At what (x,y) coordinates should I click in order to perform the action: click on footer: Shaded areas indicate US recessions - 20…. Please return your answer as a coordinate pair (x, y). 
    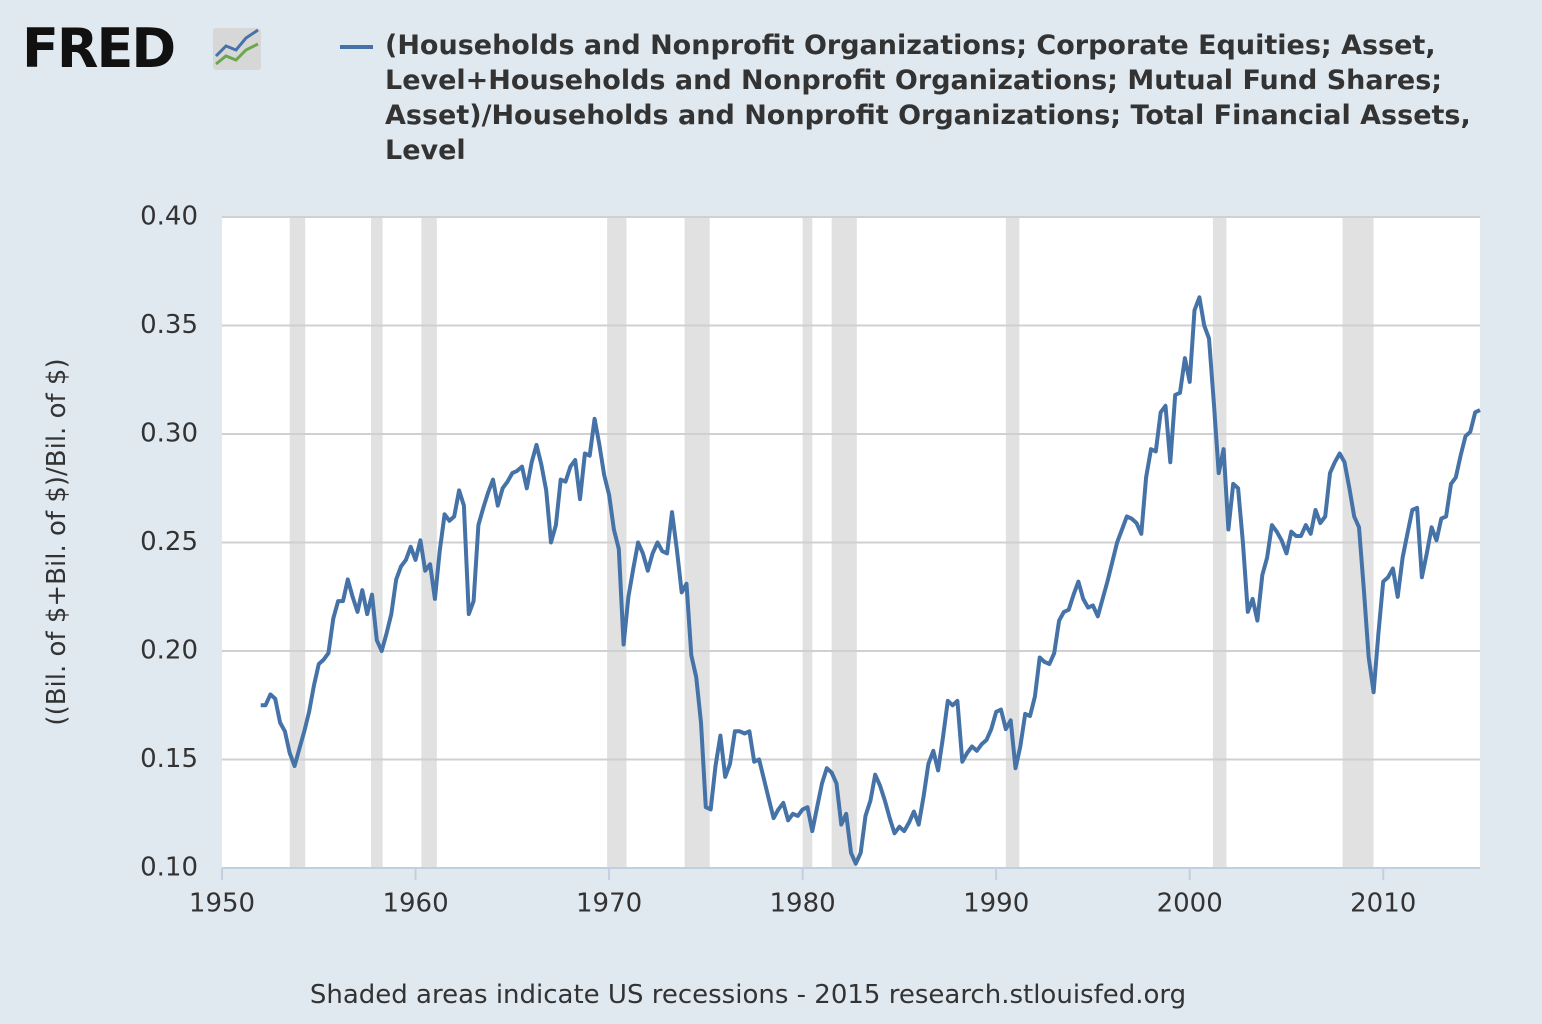
    Looking at the image, I should click on (748, 995).